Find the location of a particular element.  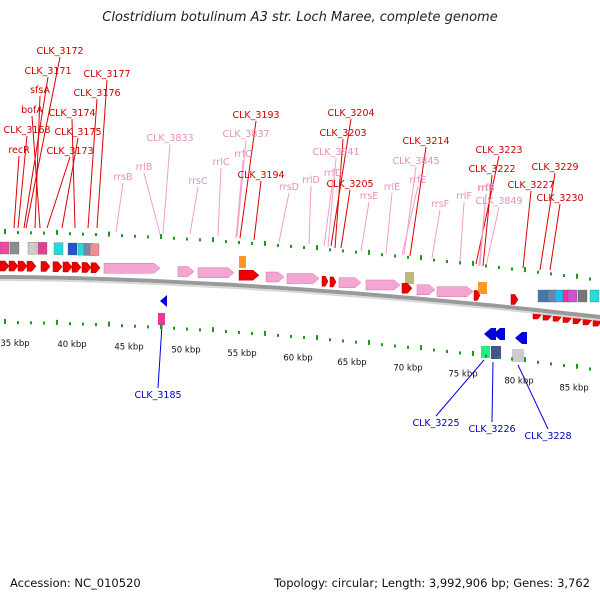

gene-label: rrsB is located at coordinates (122, 177).